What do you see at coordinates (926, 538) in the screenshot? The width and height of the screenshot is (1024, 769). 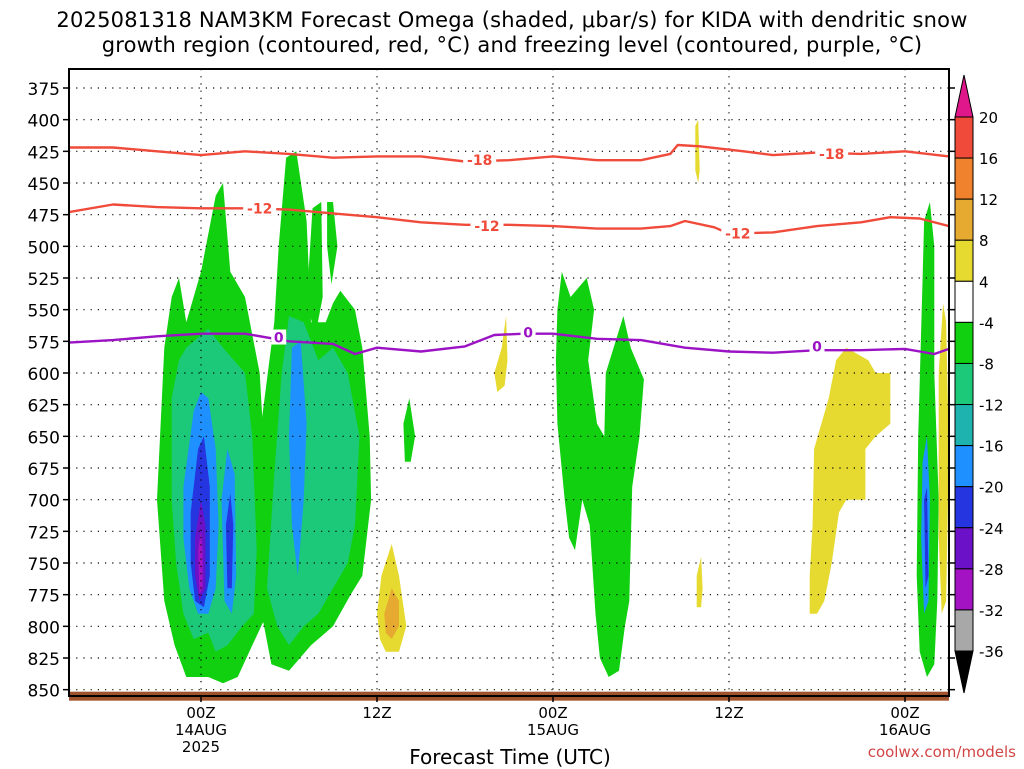 I see `omega-region-dkblue-right` at bounding box center [926, 538].